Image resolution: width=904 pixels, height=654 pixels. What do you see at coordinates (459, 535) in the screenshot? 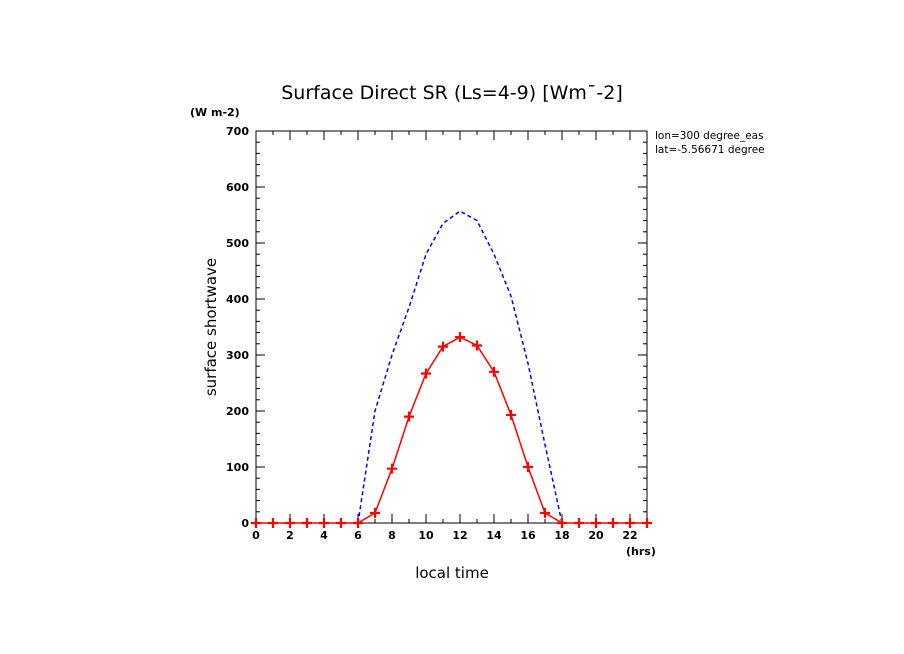
I see `x-tick-label: 12` at bounding box center [459, 535].